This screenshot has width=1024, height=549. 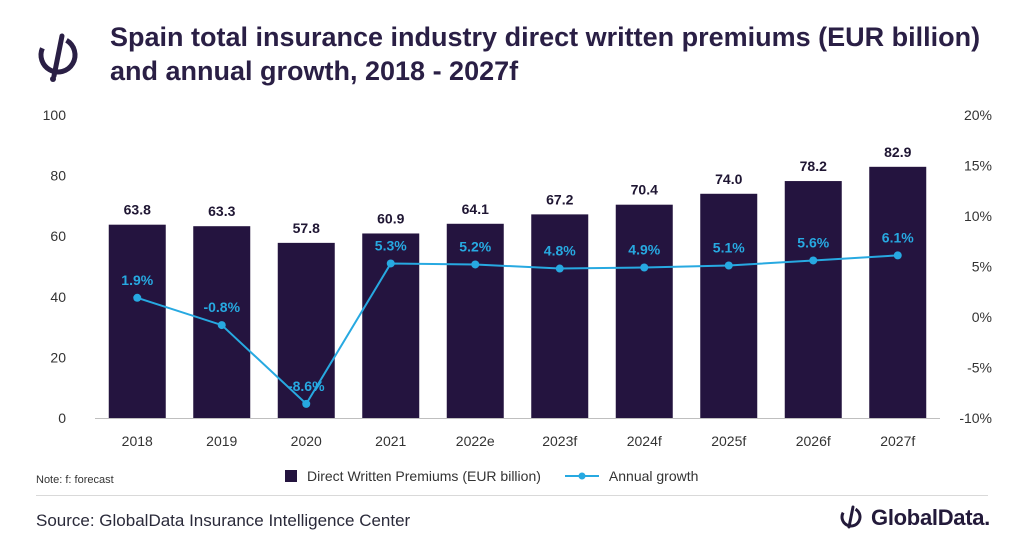 I want to click on bar-value-label: 64.1, so click(x=475, y=209).